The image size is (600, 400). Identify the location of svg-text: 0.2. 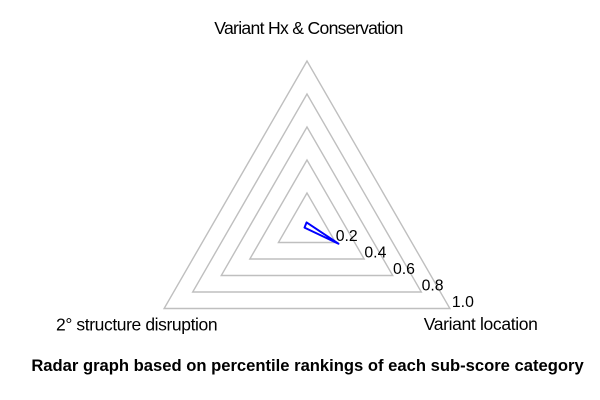
(347, 236).